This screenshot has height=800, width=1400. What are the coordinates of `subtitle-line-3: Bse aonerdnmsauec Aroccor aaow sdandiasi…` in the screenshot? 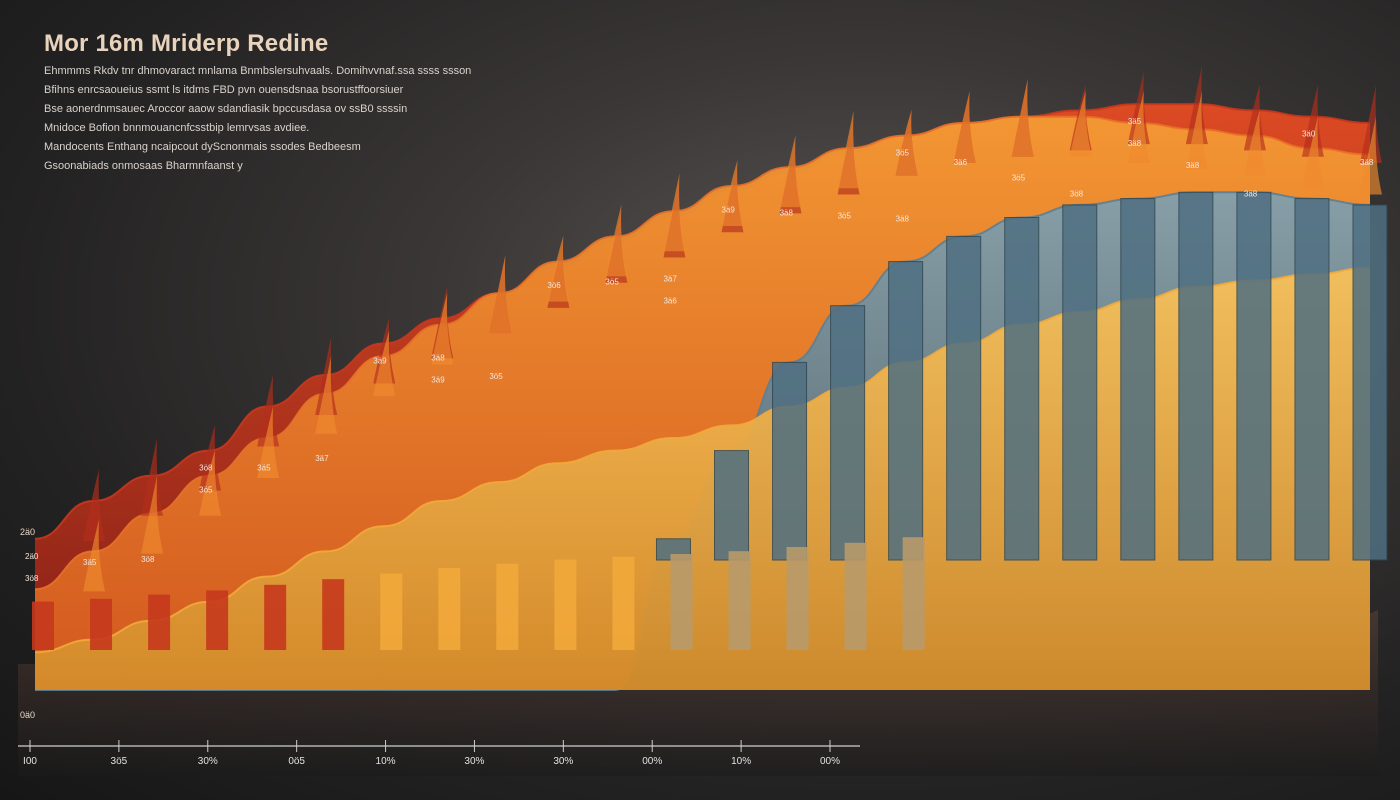 It's located at (226, 109).